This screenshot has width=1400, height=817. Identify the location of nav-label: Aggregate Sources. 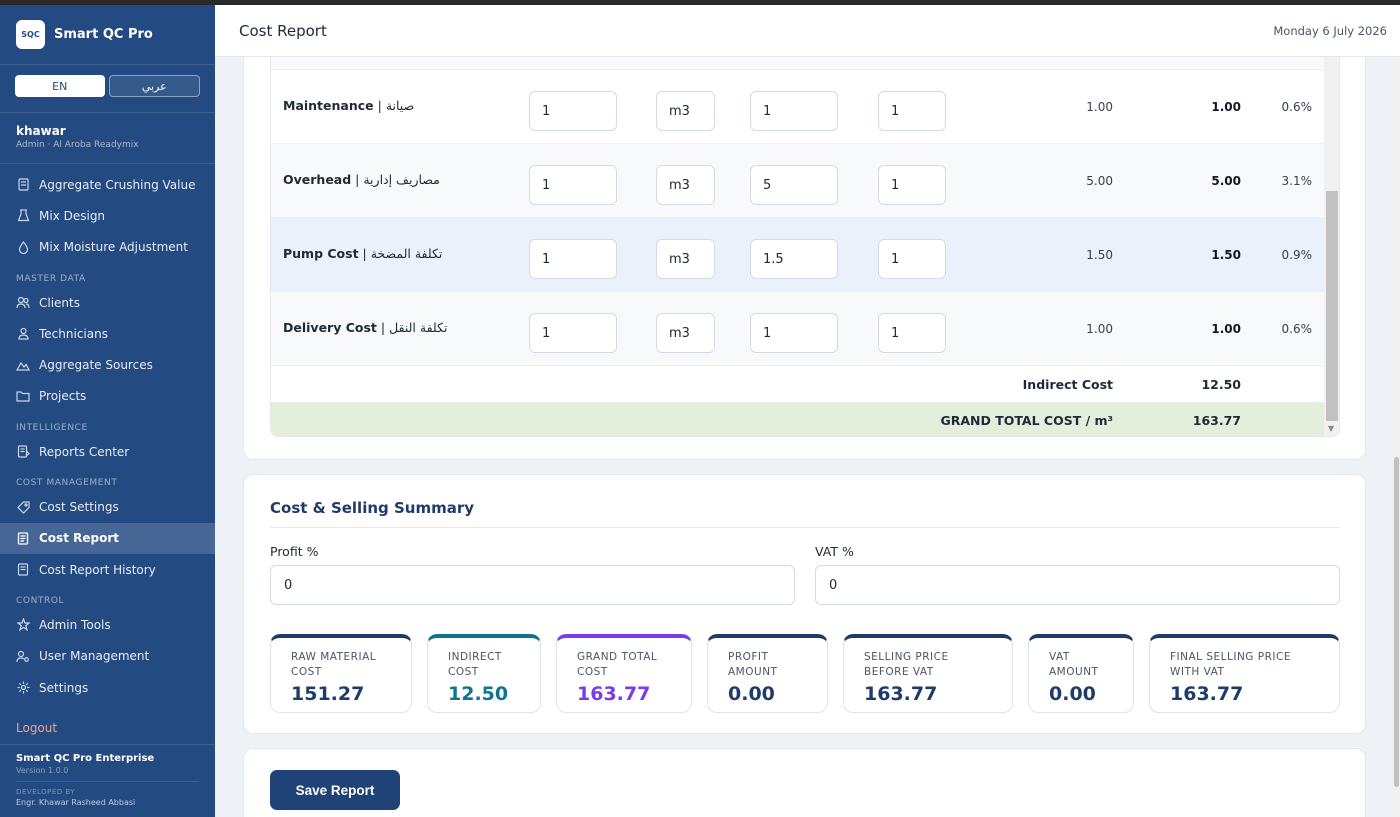
(96, 365).